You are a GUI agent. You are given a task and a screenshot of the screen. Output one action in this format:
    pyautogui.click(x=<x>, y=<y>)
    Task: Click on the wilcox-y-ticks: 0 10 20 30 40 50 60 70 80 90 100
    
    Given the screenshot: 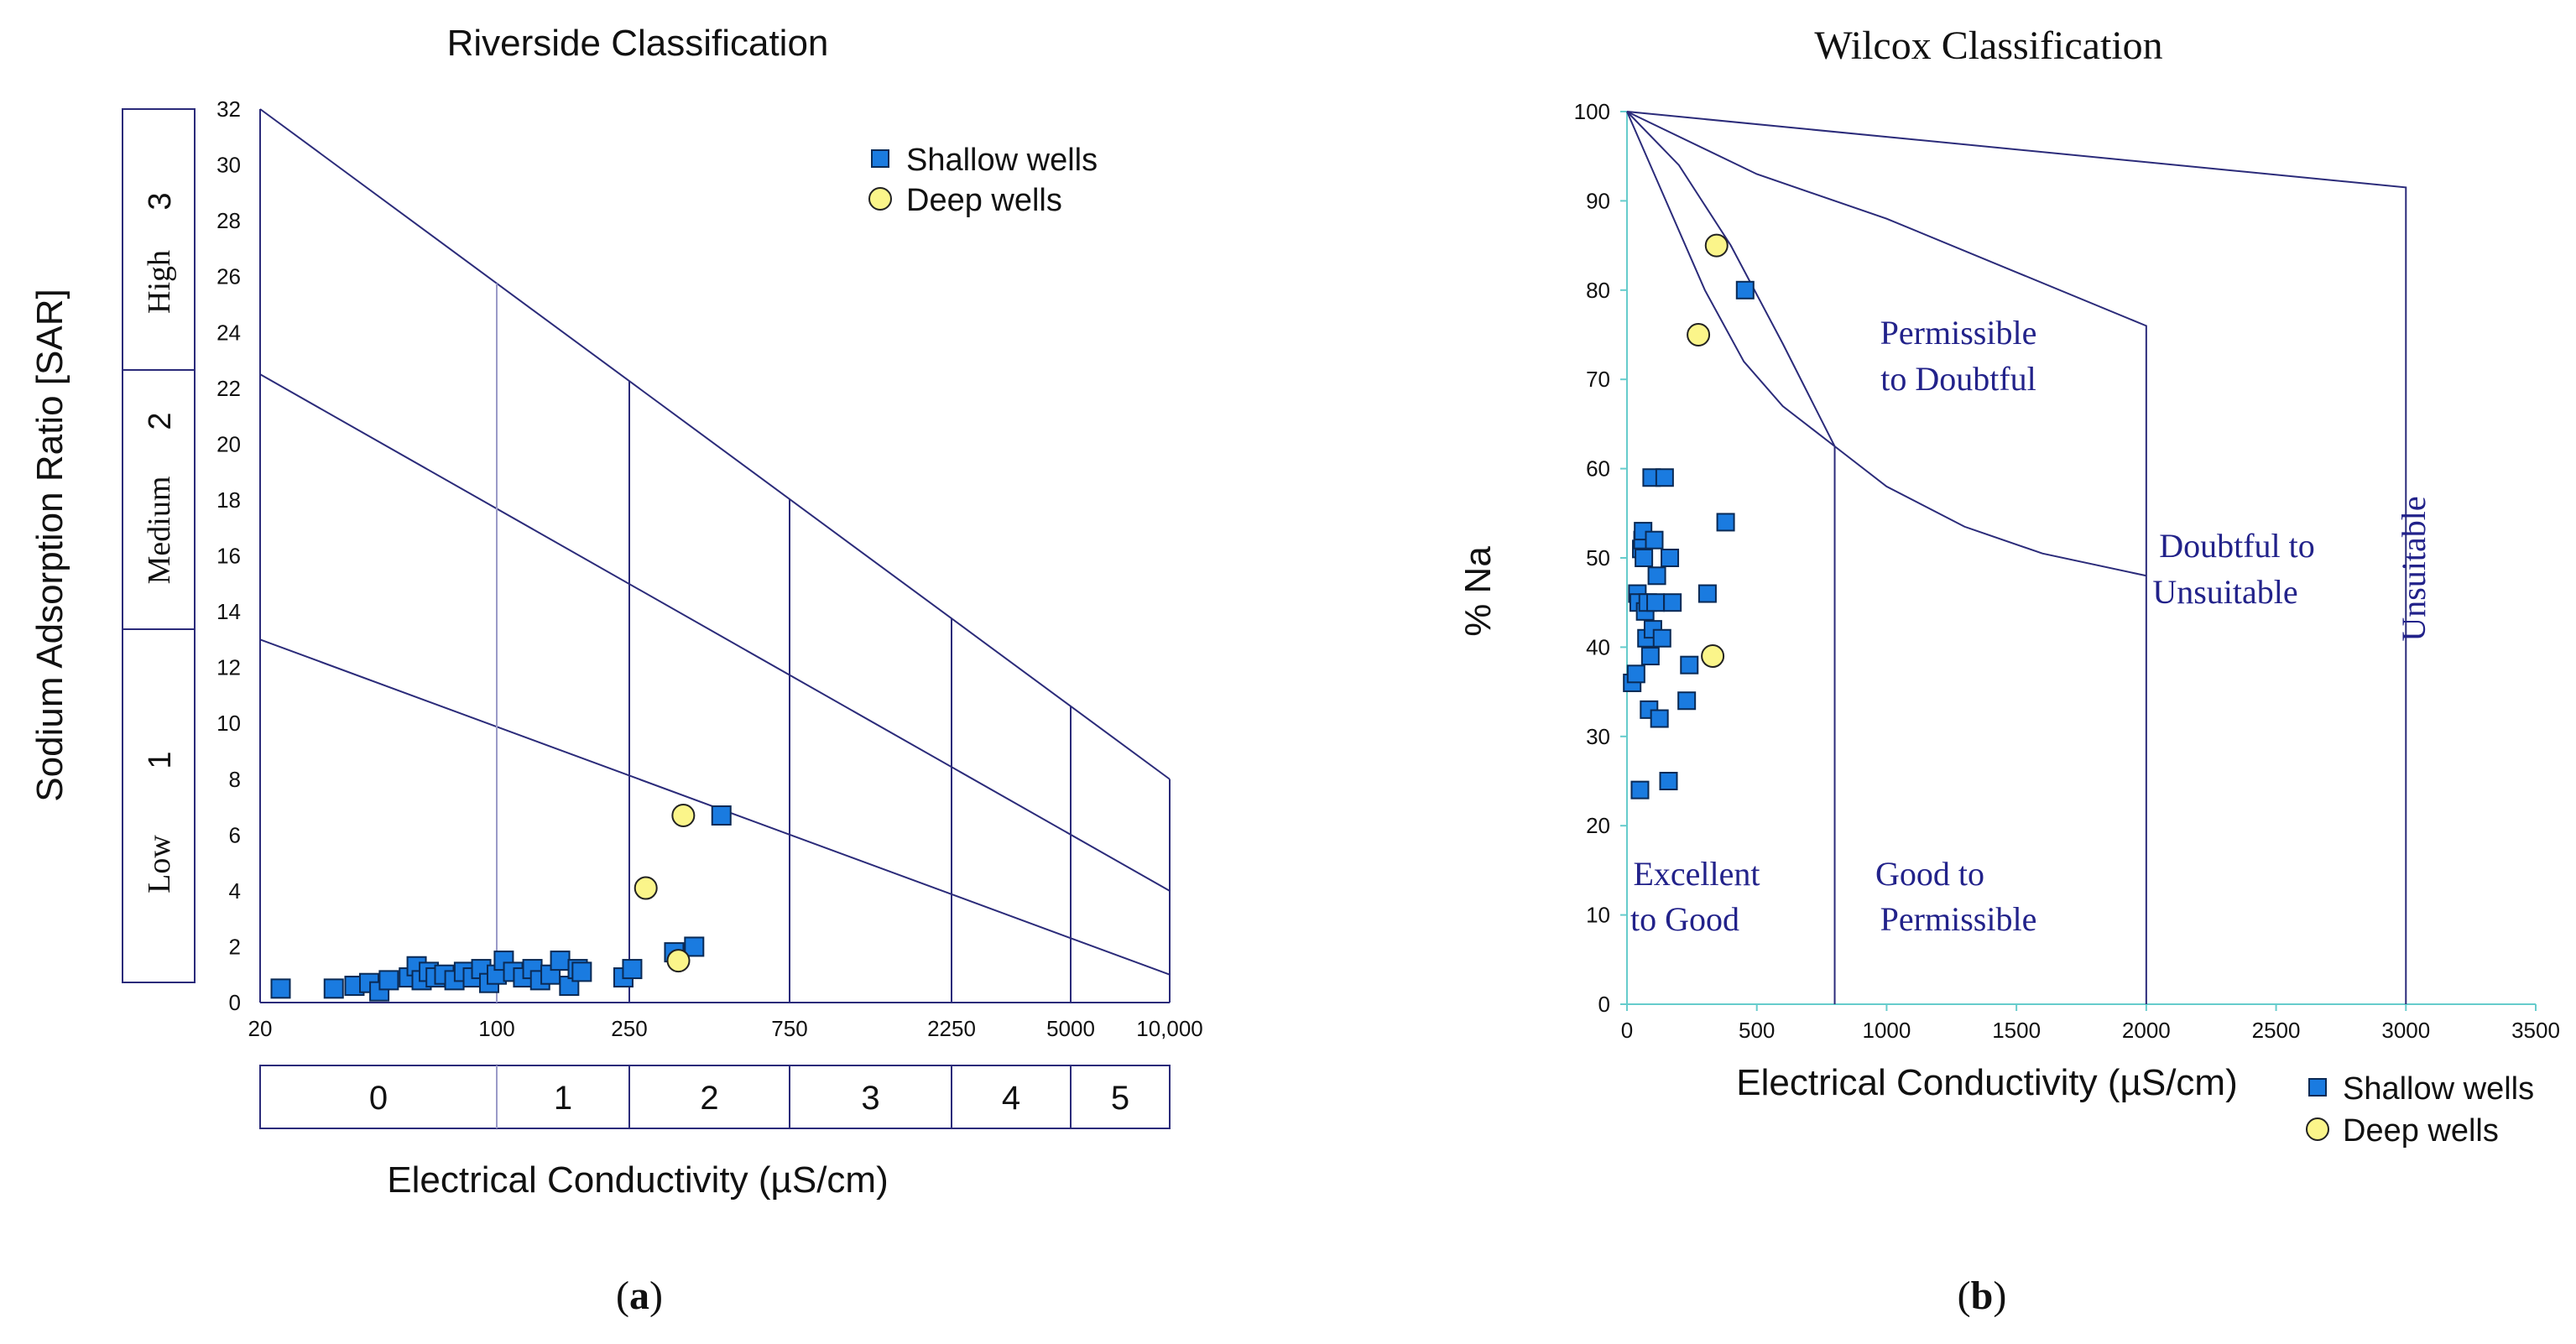 What is the action you would take?
    pyautogui.click(x=1600, y=558)
    